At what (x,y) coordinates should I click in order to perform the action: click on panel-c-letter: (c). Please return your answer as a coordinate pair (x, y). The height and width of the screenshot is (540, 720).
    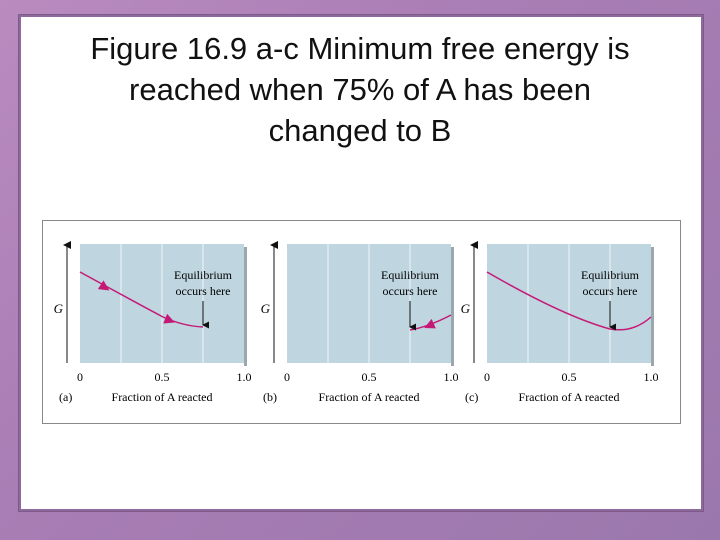
    Looking at the image, I should click on (471, 397).